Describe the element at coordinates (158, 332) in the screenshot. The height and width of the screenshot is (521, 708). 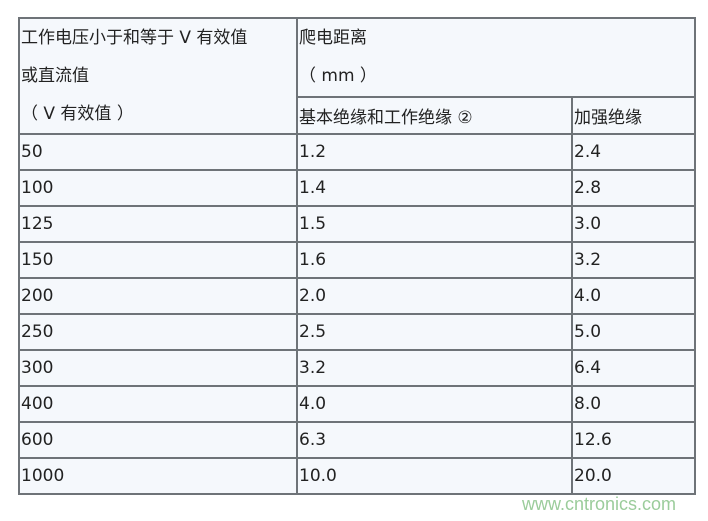
I see `voltage-cell: 250` at that location.